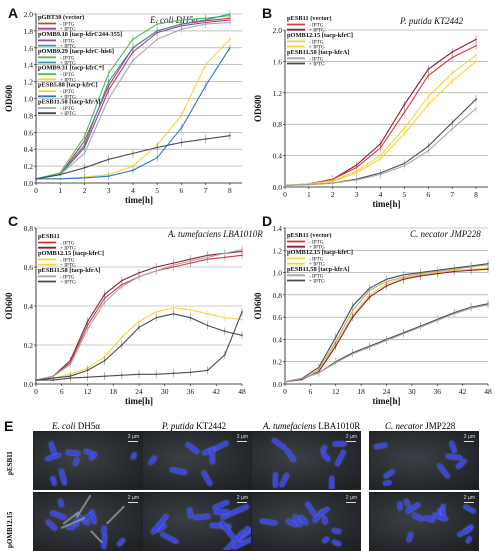 The image size is (495, 551). Describe the element at coordinates (258, 306) in the screenshot. I see `y-axis-title: OD600` at that location.